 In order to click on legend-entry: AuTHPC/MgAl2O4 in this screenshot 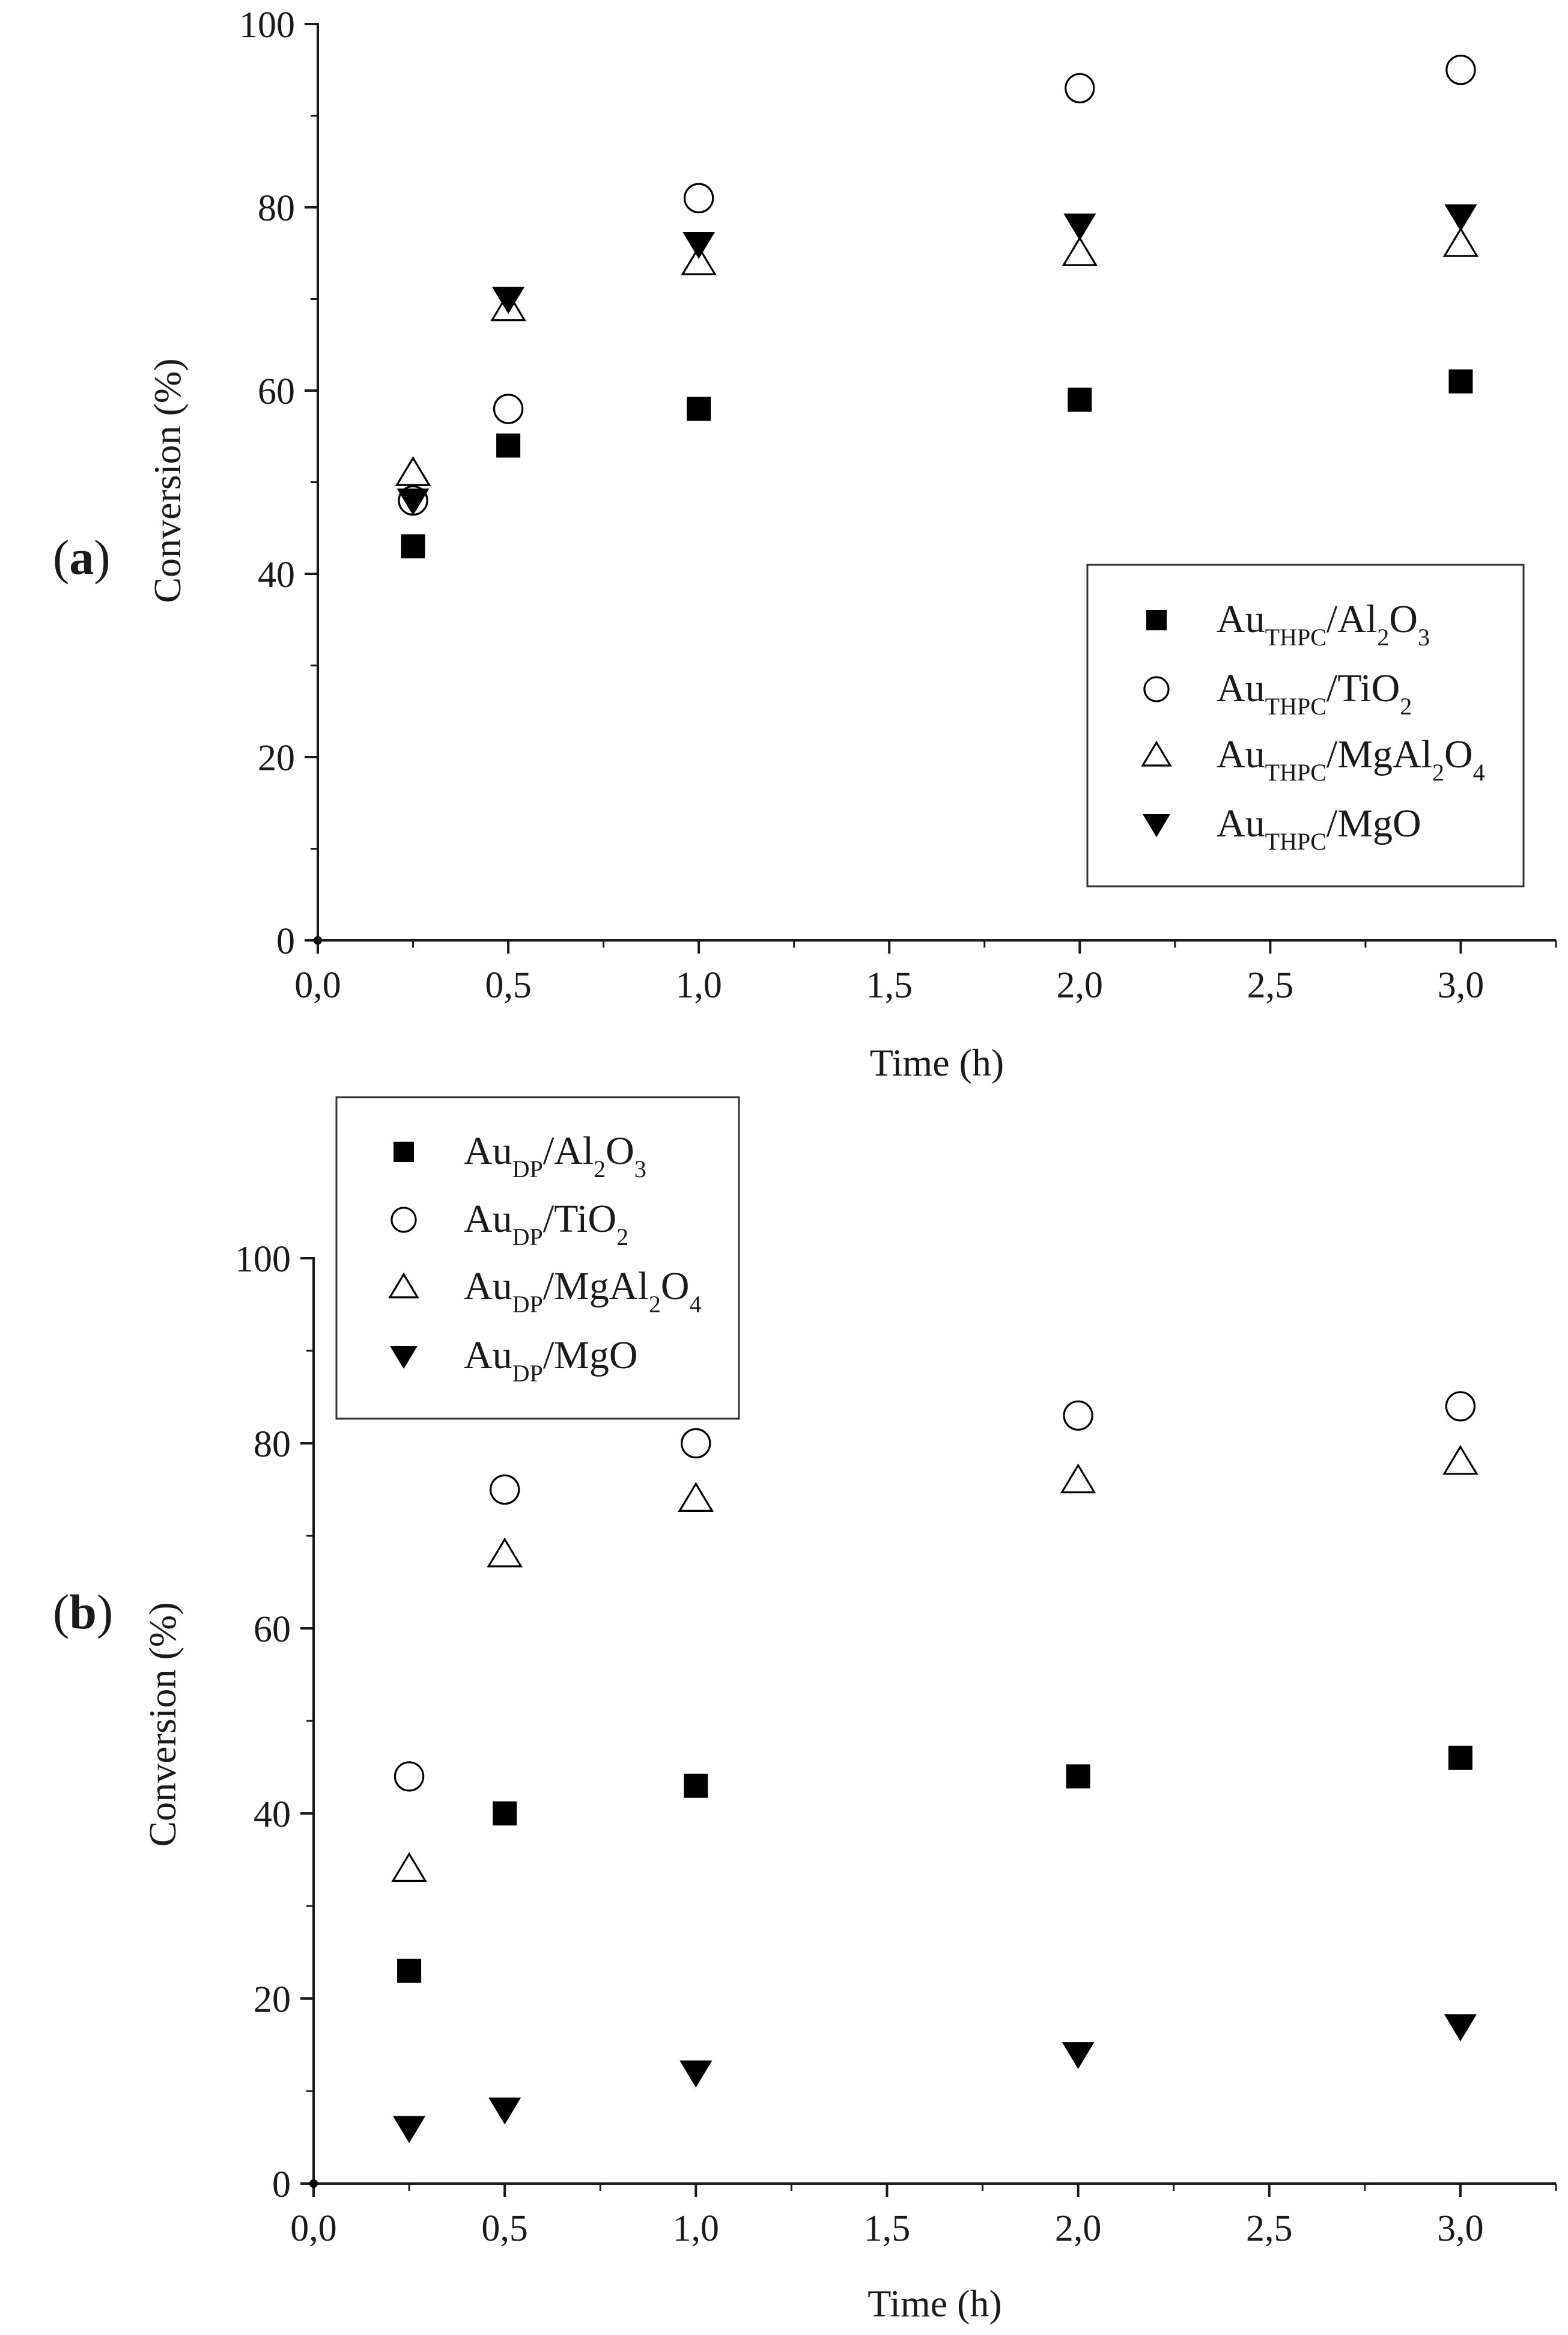, I will do `click(1351, 759)`.